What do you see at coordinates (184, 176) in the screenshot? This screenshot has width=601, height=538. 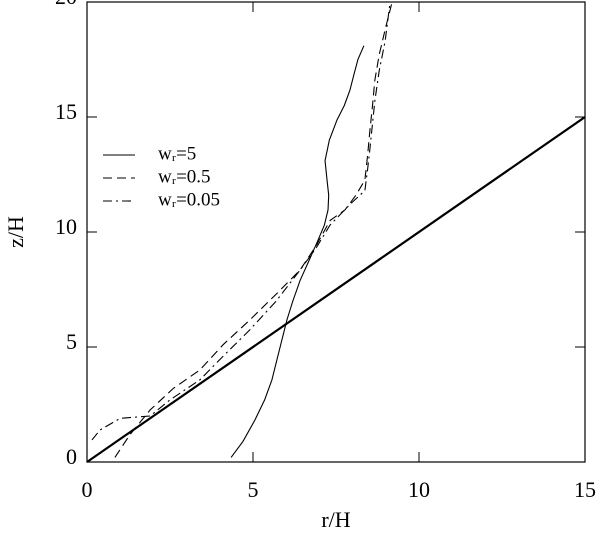 I see `legend-label: wᵣ=0.5` at bounding box center [184, 176].